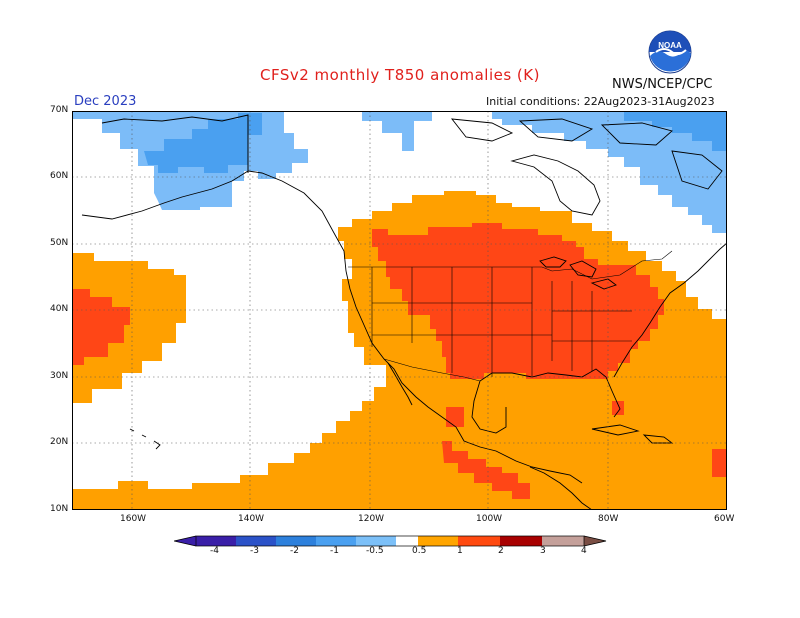 The height and width of the screenshot is (618, 800). What do you see at coordinates (618, 408) in the screenshot?
I see `warm-speck-cuba` at bounding box center [618, 408].